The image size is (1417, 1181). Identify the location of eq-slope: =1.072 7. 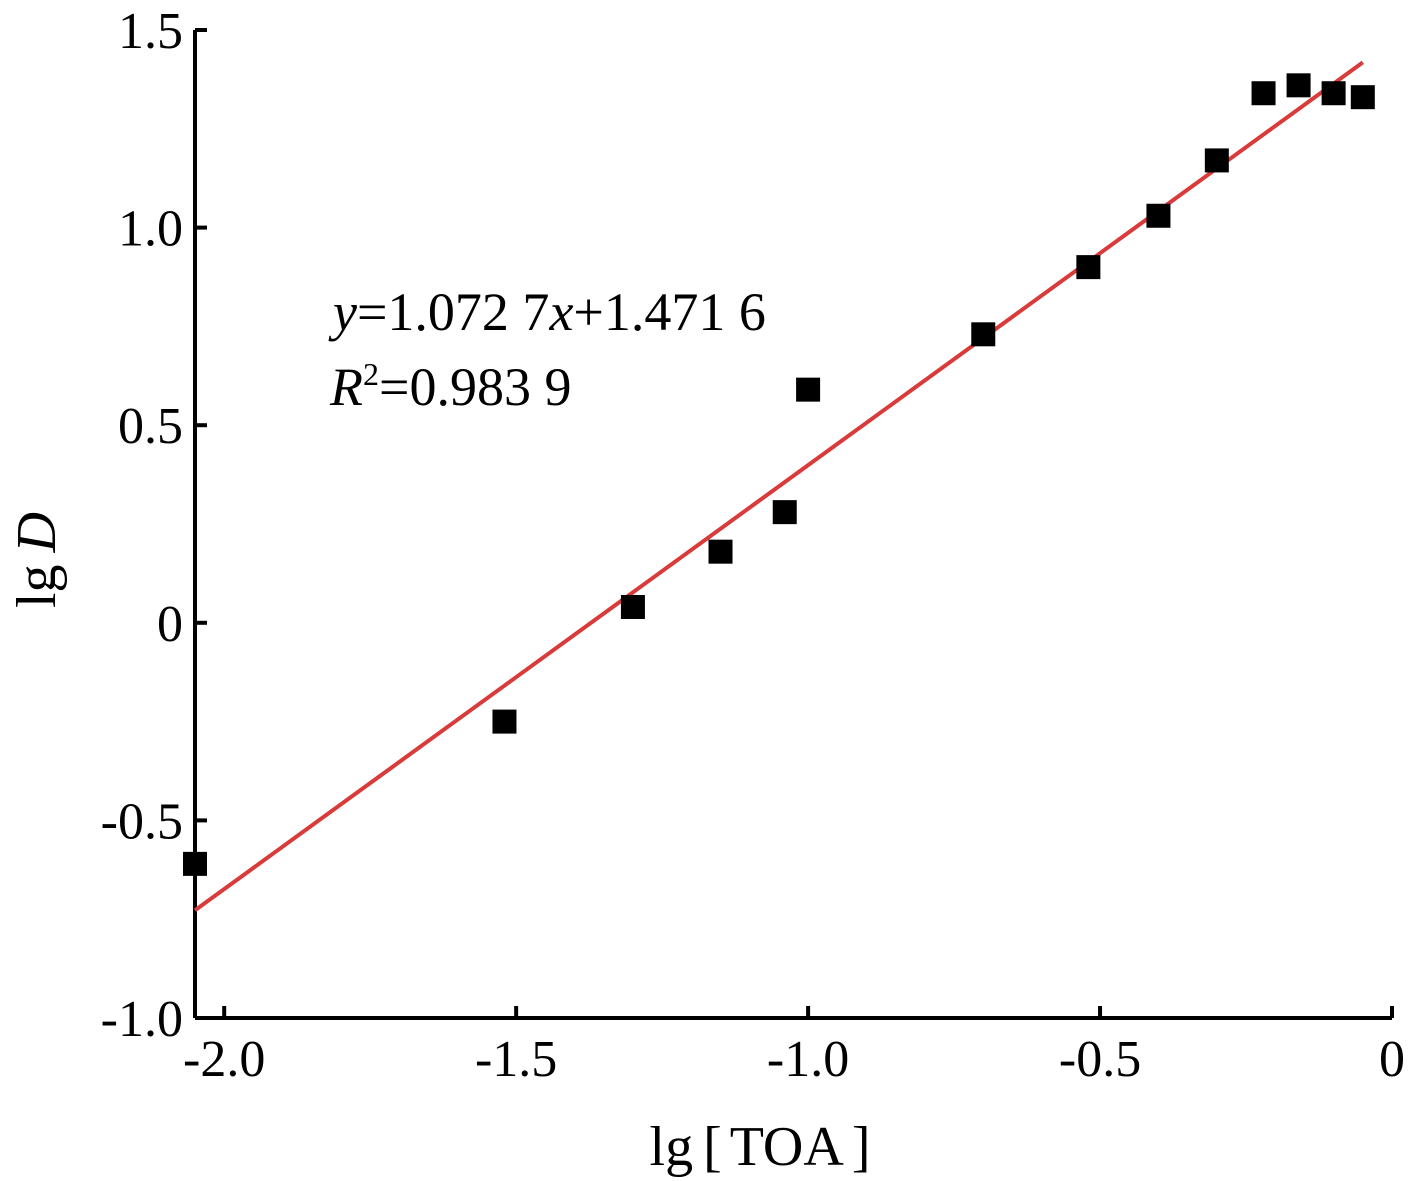
(453, 312).